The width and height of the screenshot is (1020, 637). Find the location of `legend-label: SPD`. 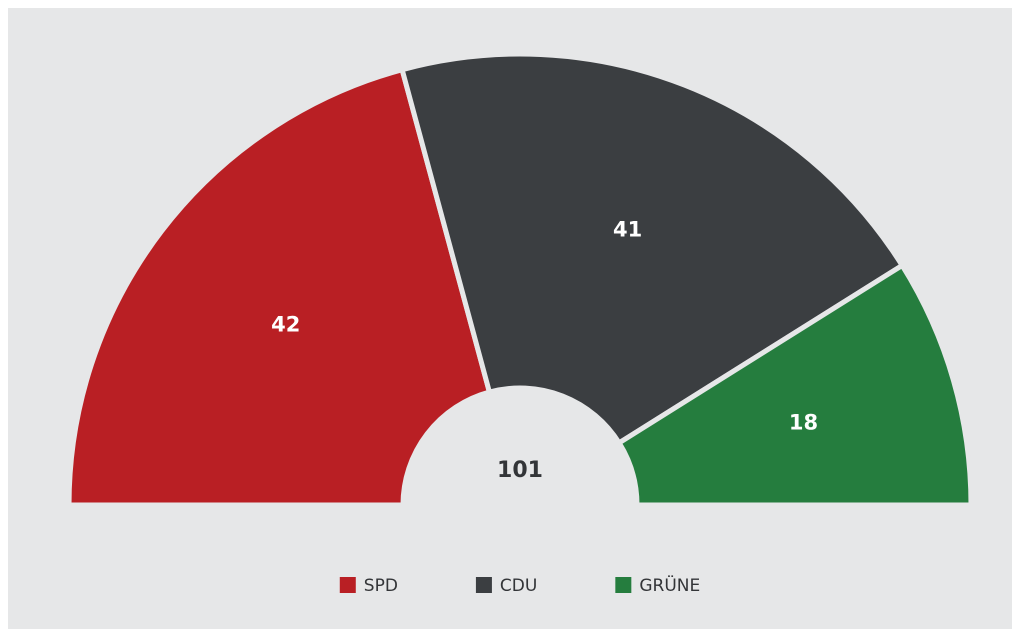

legend-label: SPD is located at coordinates (381, 586).